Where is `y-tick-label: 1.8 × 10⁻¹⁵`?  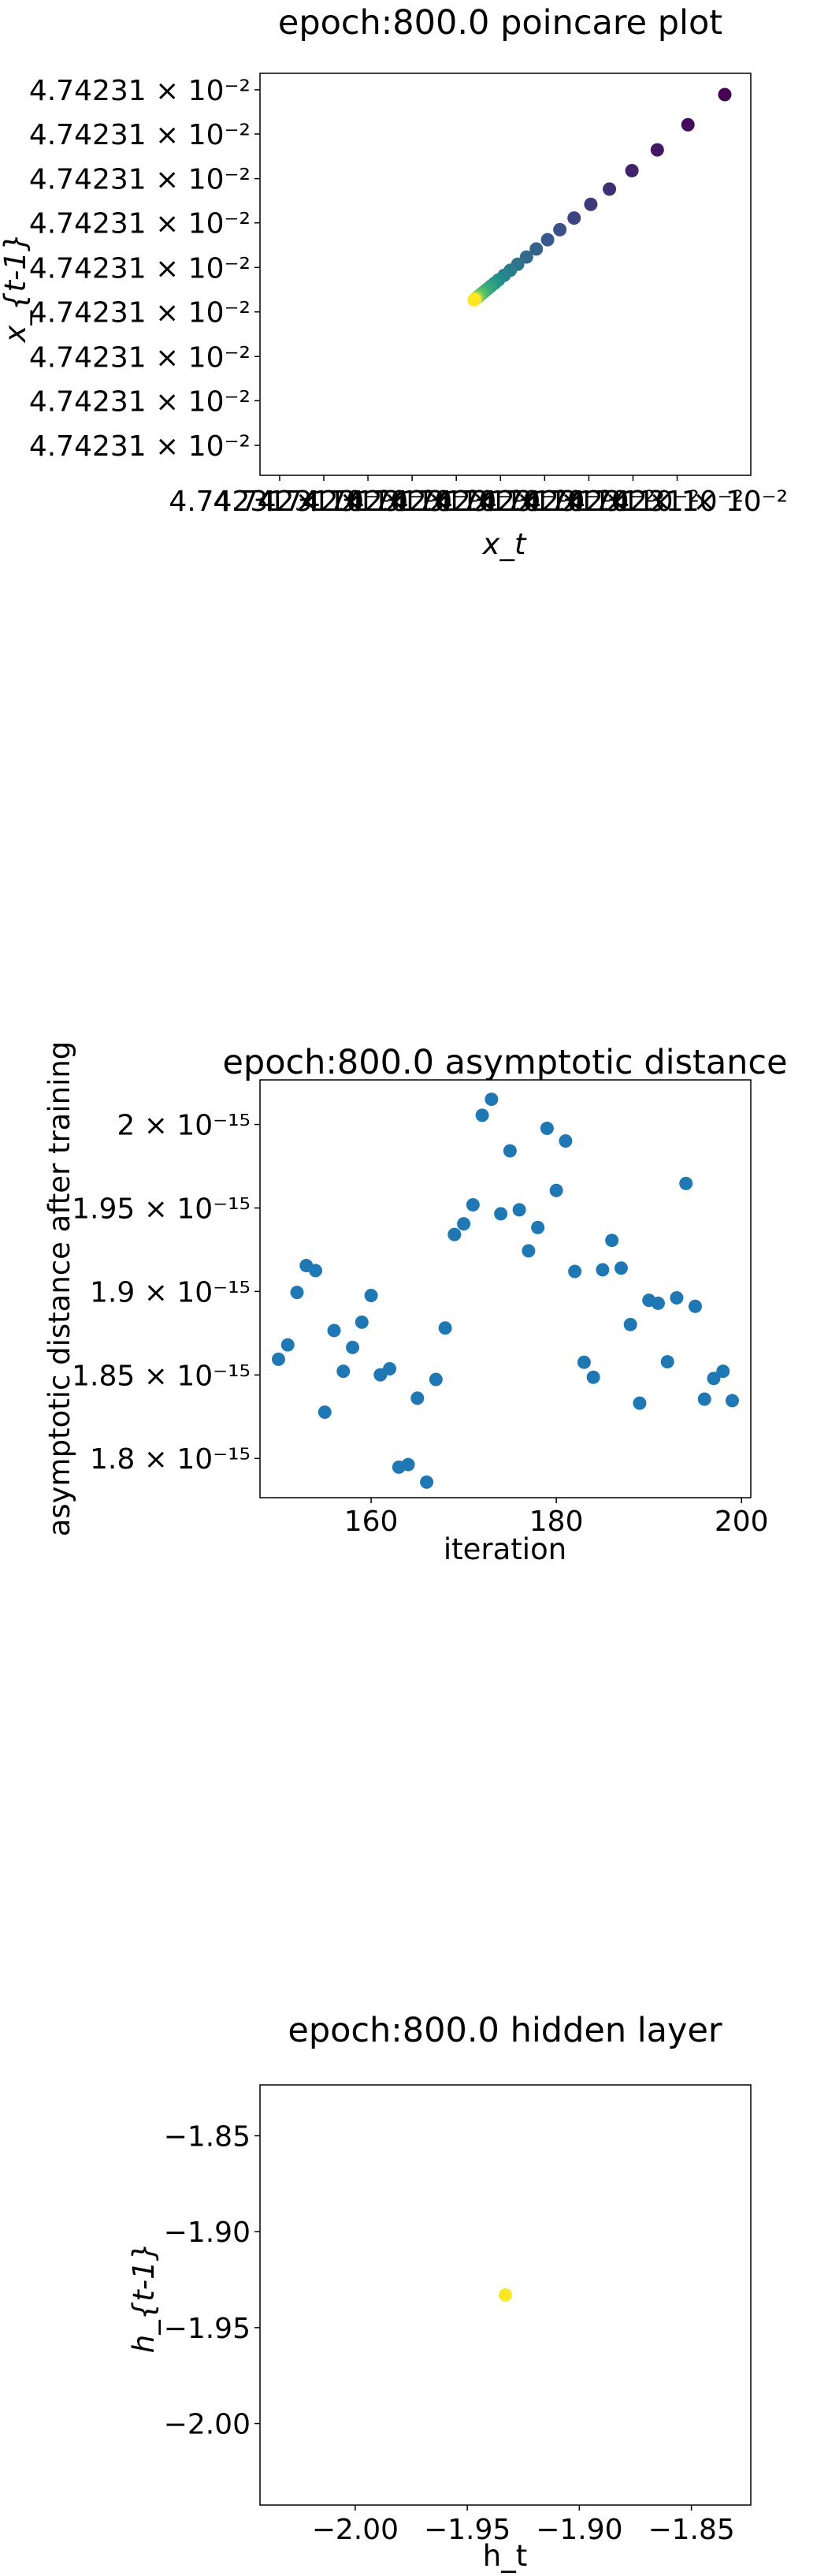
y-tick-label: 1.8 × 10⁻¹⁵ is located at coordinates (170, 1459).